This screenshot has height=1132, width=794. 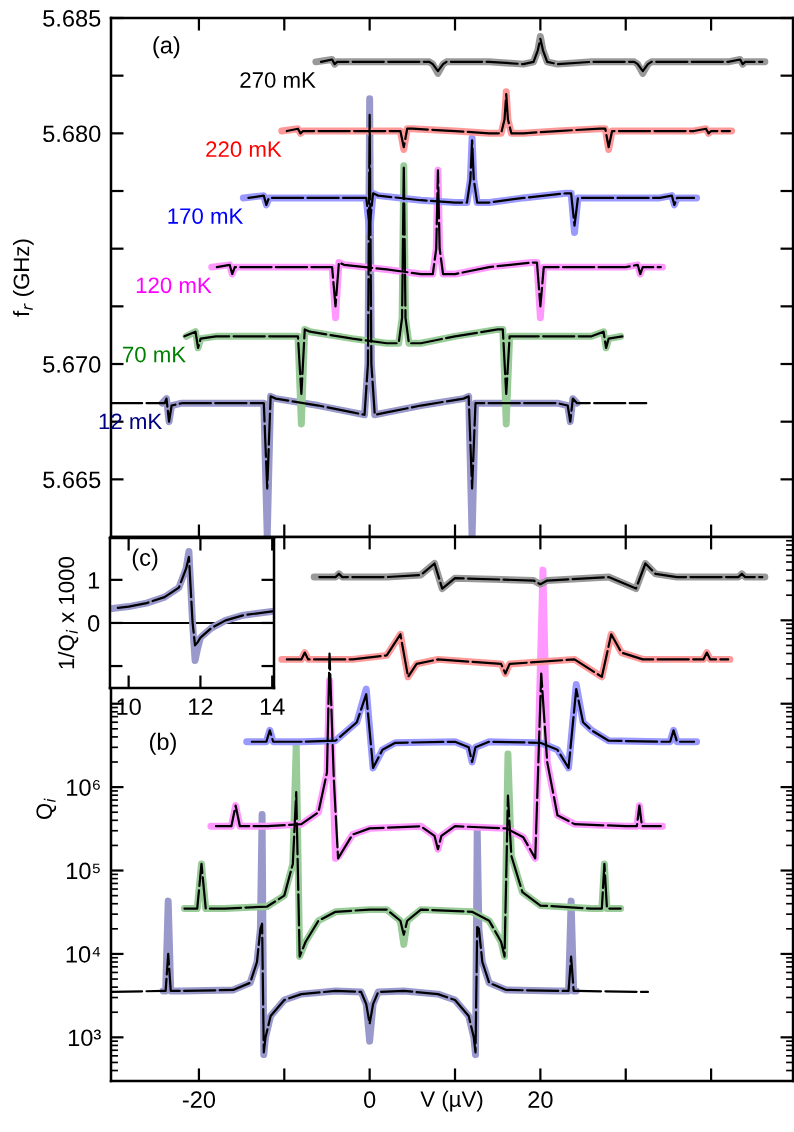 What do you see at coordinates (94, 623) in the screenshot?
I see `y-tick-label: 0` at bounding box center [94, 623].